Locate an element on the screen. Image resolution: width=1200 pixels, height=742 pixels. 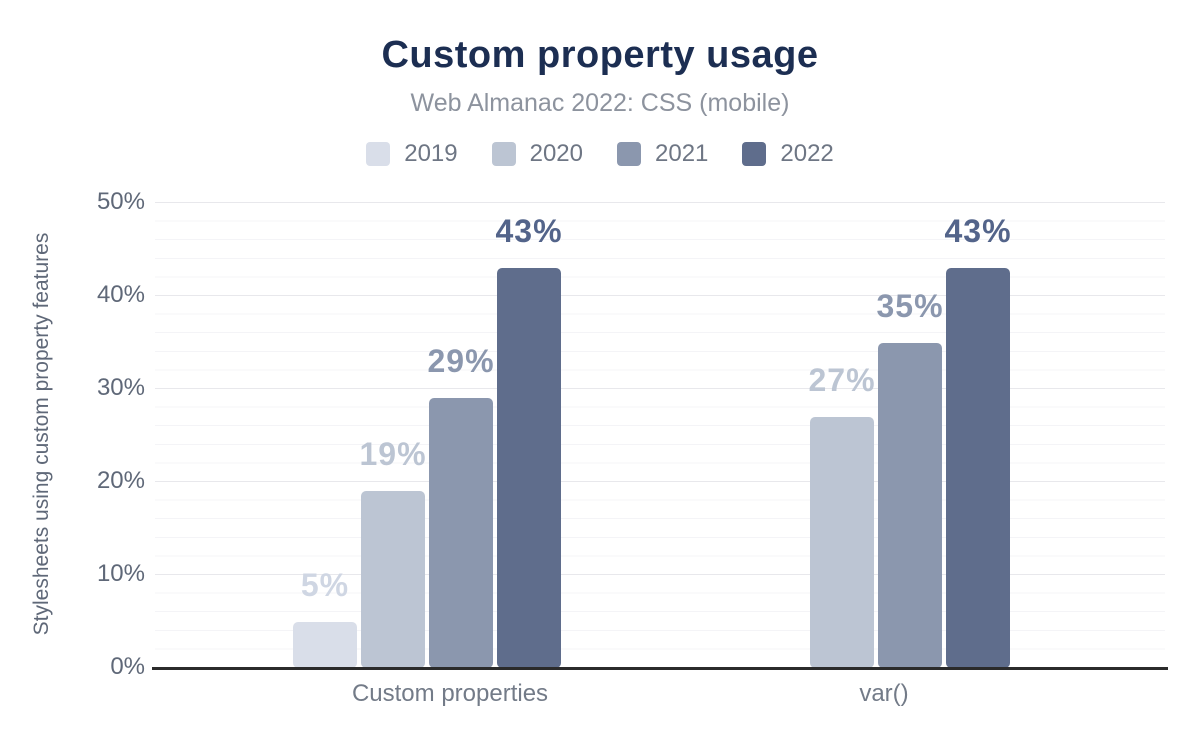
x-label-1: Custom properties is located at coordinates (450, 693).